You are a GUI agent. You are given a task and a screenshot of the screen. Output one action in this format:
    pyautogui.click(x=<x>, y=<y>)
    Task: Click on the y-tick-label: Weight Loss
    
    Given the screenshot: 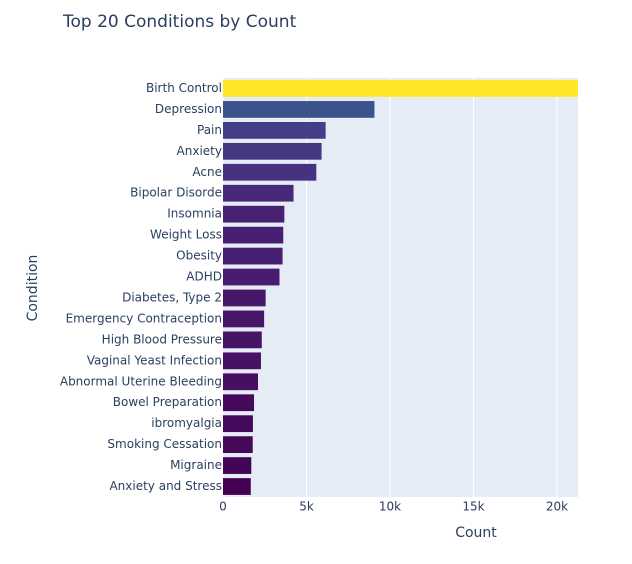 What is the action you would take?
    pyautogui.click(x=186, y=235)
    